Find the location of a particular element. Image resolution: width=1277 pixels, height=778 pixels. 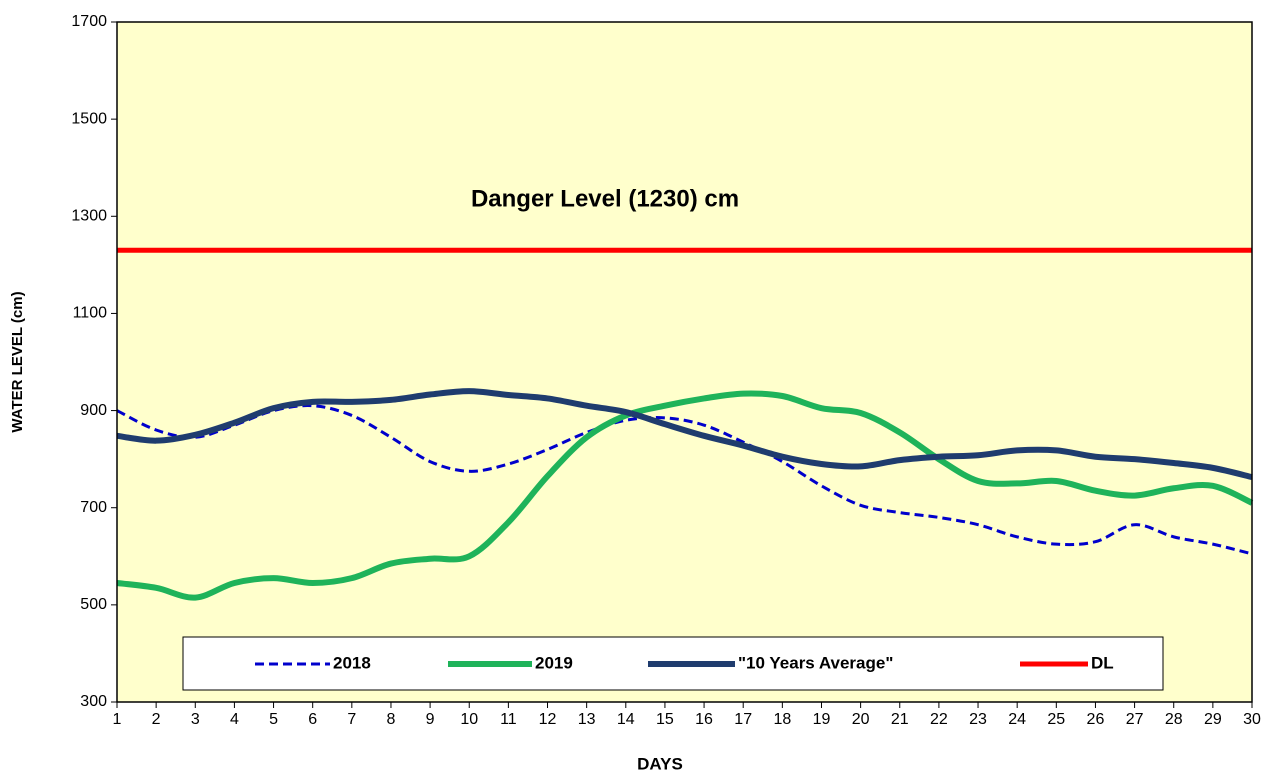

y-tick-label: 700 is located at coordinates (93, 507).